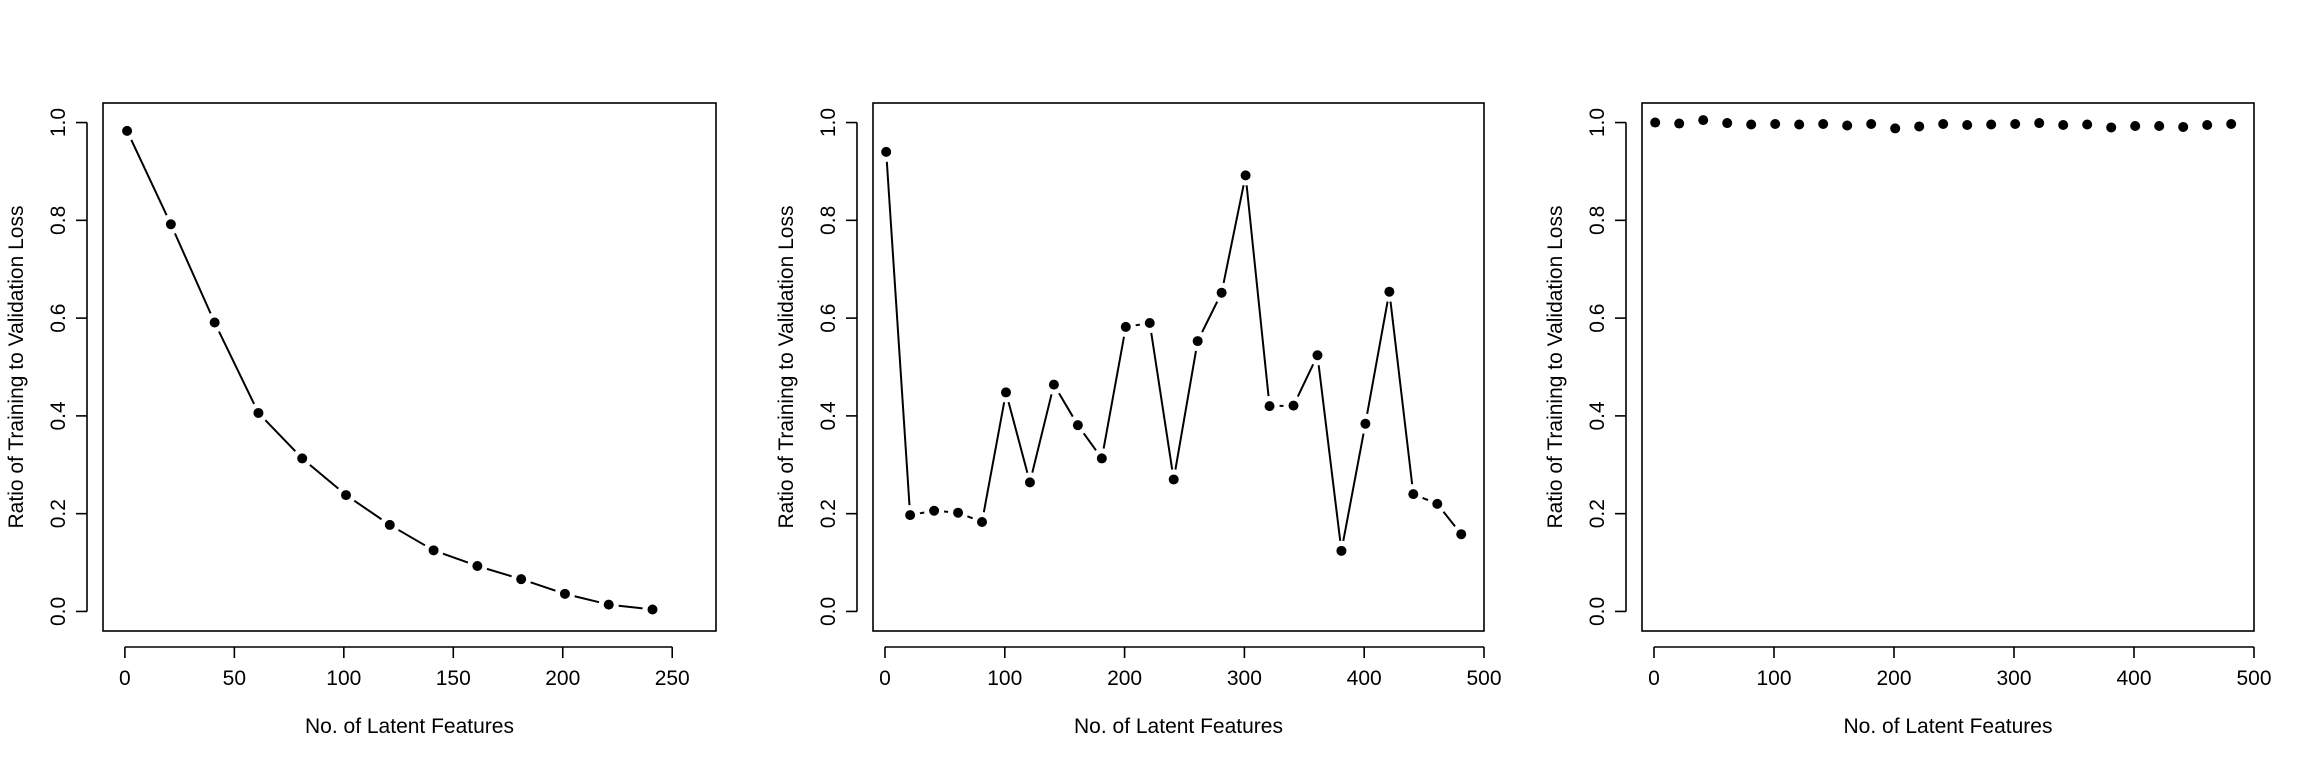  What do you see at coordinates (58, 611) in the screenshot?
I see `y-tick-label: 0.0` at bounding box center [58, 611].